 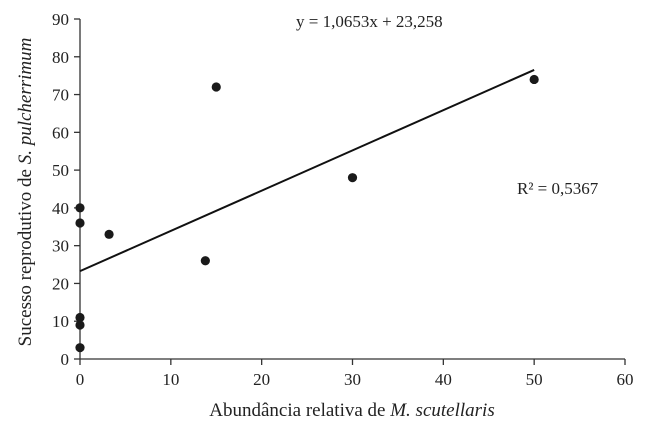 I want to click on x-ticks: 0 10 20 30 40 50 60, so click(x=355, y=374).